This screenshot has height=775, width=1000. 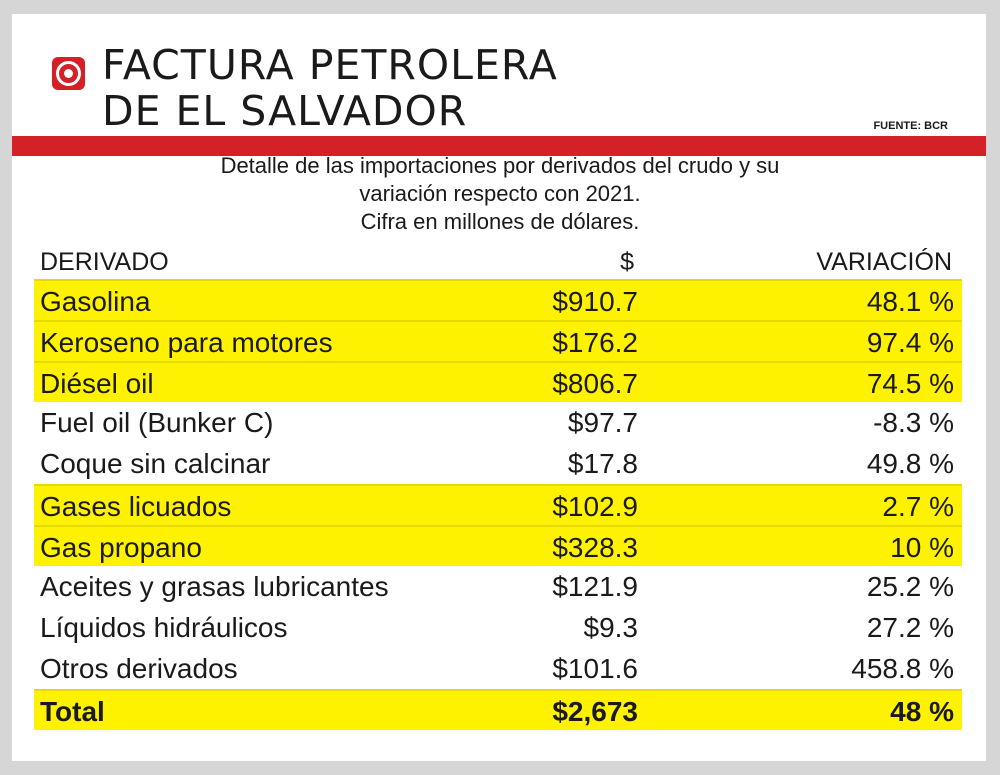 What do you see at coordinates (72, 711) in the screenshot?
I see `cell-derivado: Total` at bounding box center [72, 711].